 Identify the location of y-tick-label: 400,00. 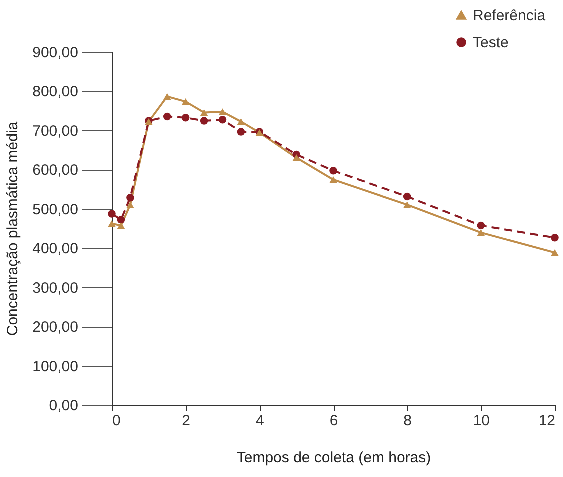
(55, 249).